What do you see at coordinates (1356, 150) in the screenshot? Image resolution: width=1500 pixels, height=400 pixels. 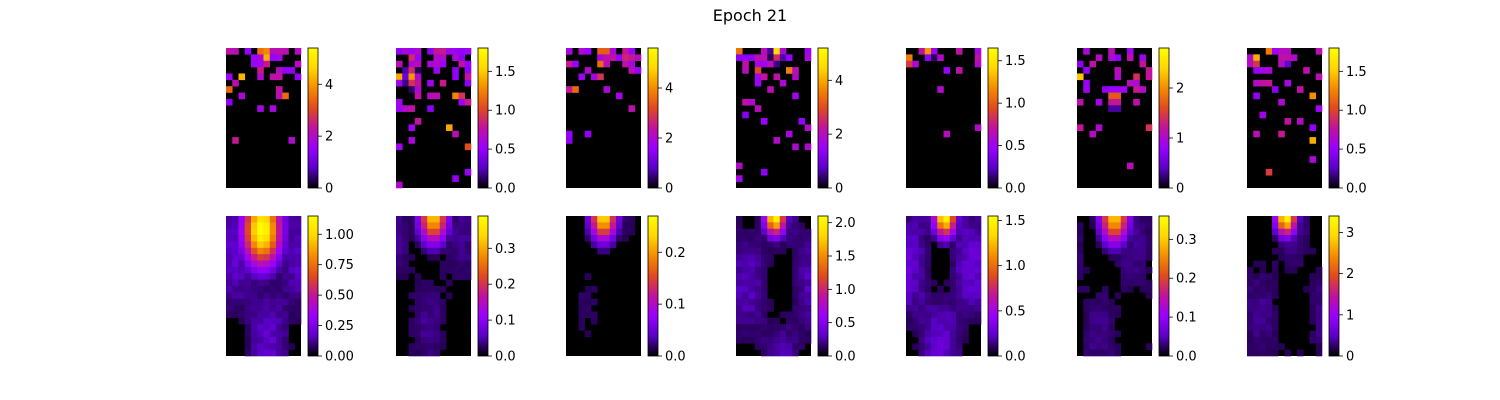 I see `colorbar-tick-label: 0.5` at bounding box center [1356, 150].